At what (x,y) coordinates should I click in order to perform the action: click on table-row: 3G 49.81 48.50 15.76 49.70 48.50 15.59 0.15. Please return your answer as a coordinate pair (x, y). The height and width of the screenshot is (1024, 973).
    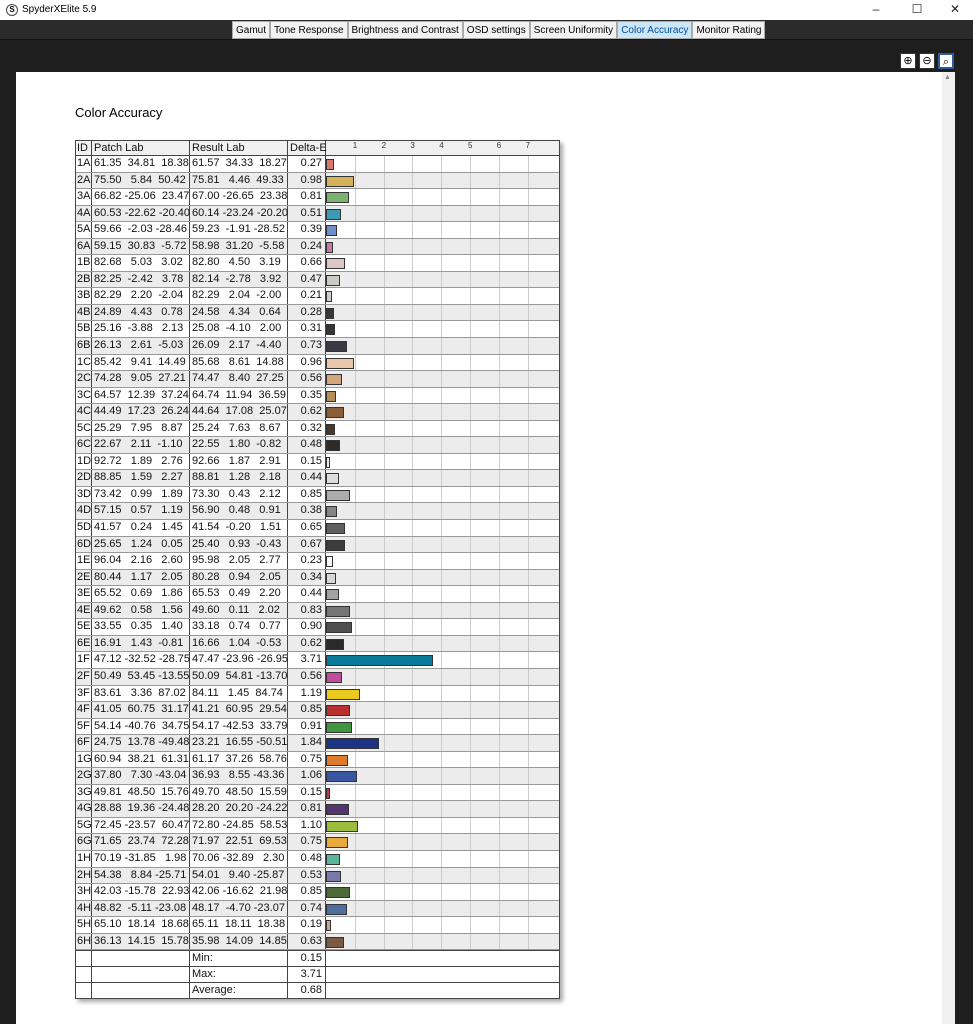
    Looking at the image, I should click on (317, 793).